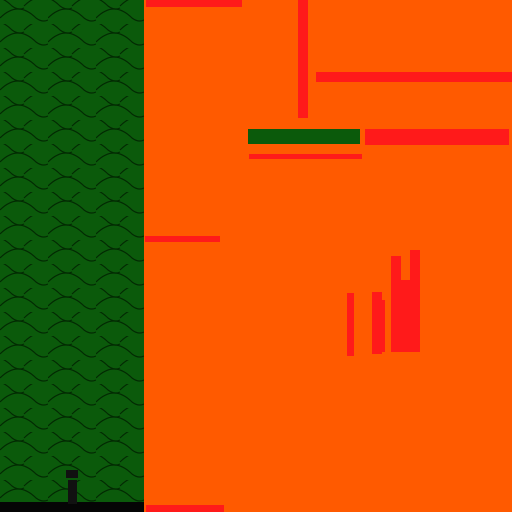 The width and height of the screenshot is (512, 512). I want to click on green-platform, so click(304, 136).